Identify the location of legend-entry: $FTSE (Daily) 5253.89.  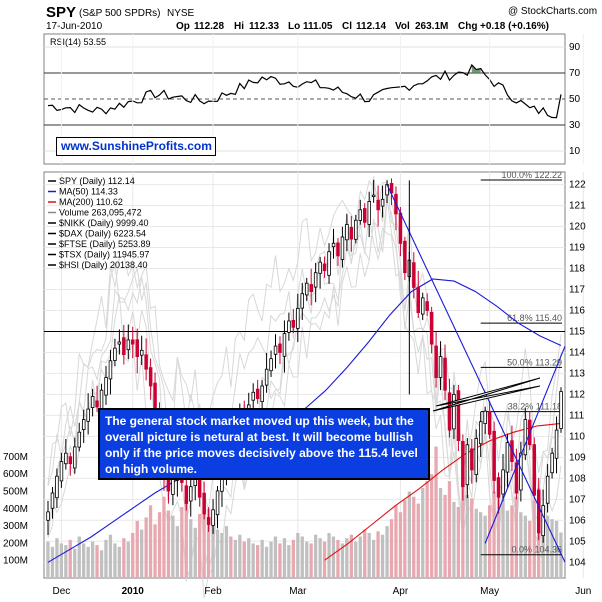
(105, 244).